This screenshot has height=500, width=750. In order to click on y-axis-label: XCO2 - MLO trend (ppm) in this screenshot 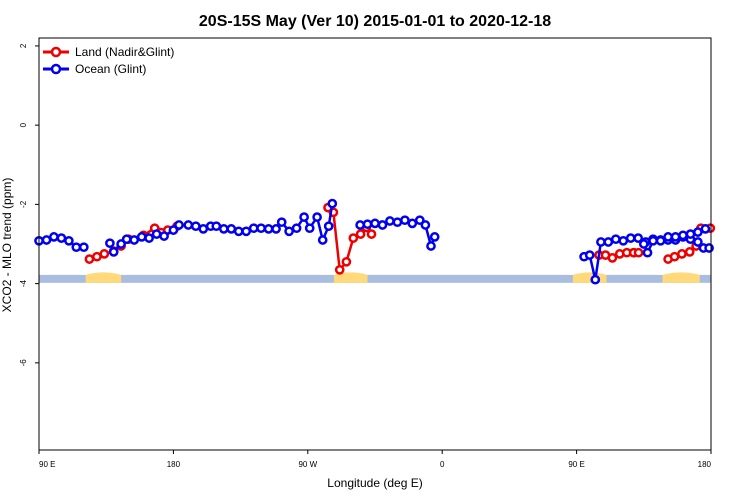, I will do `click(7, 245)`.